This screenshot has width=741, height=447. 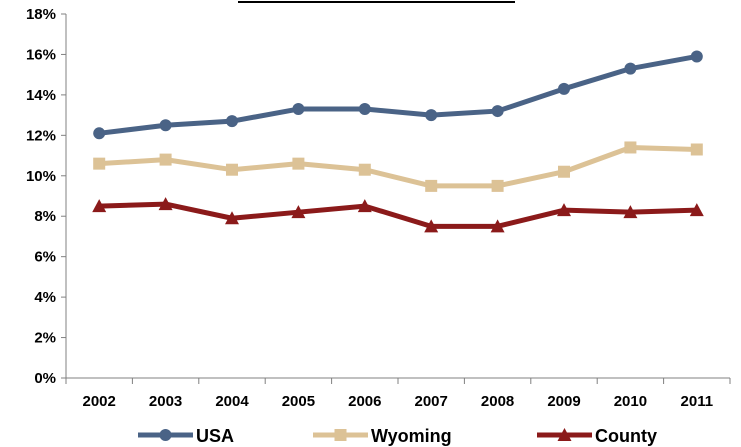 I want to click on x-tick-label: 2004, so click(x=232, y=401).